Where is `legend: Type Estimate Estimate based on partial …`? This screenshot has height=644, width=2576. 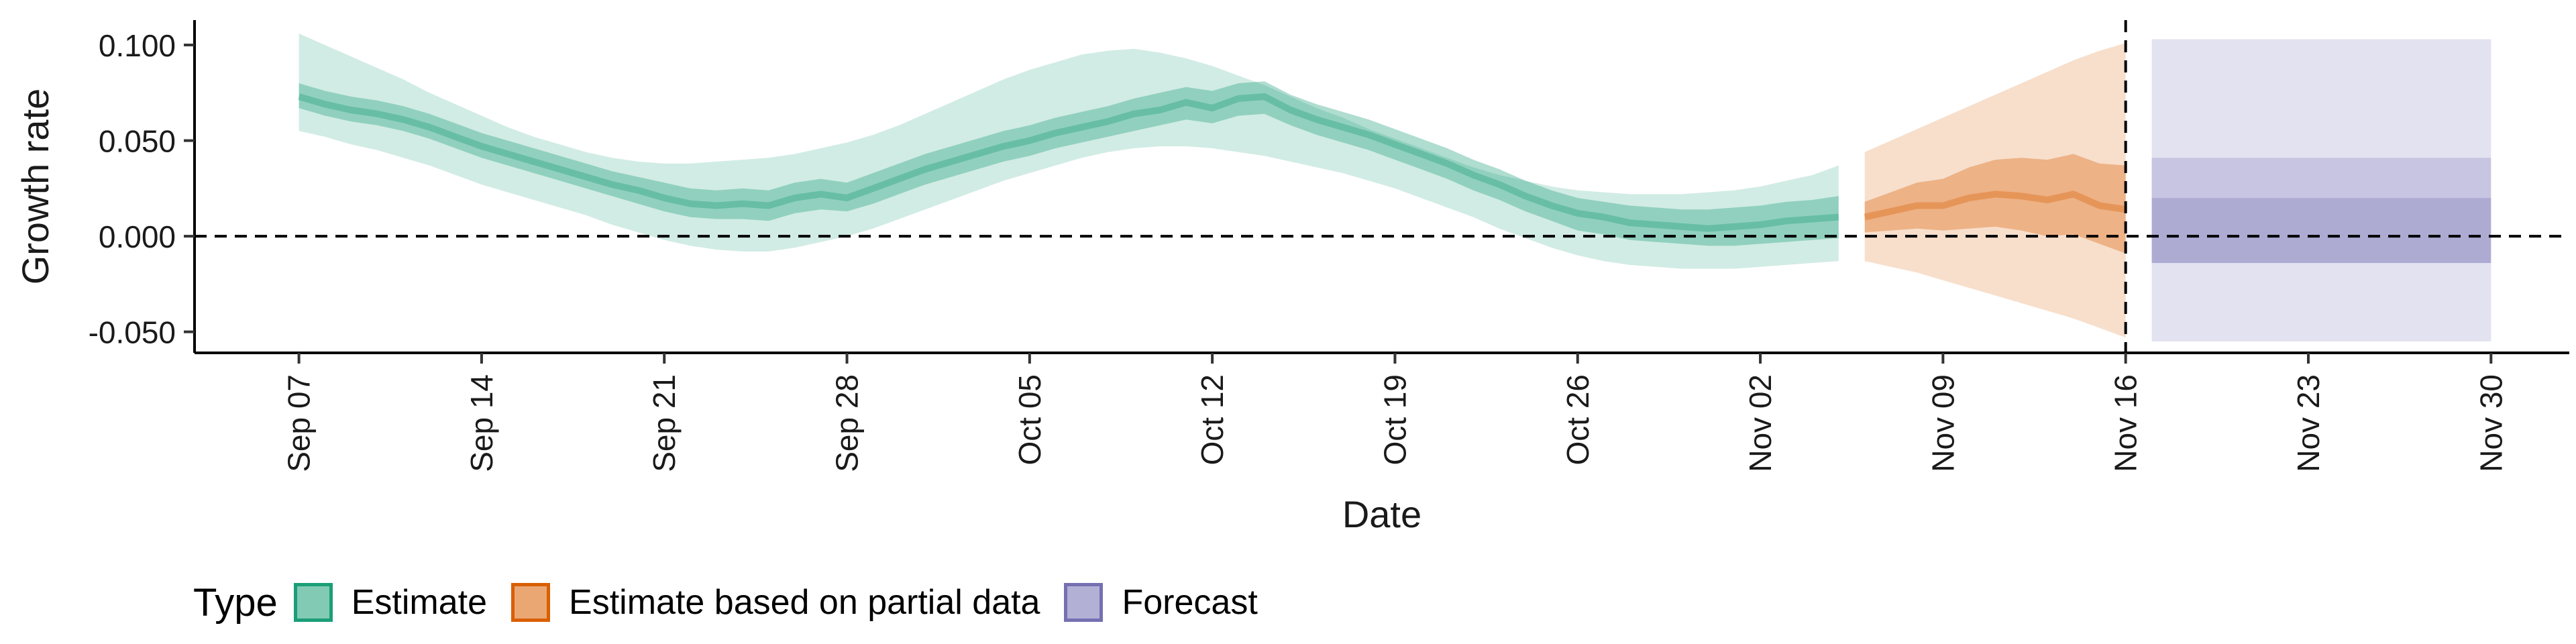 legend: Type Estimate Estimate based on partial … is located at coordinates (737, 602).